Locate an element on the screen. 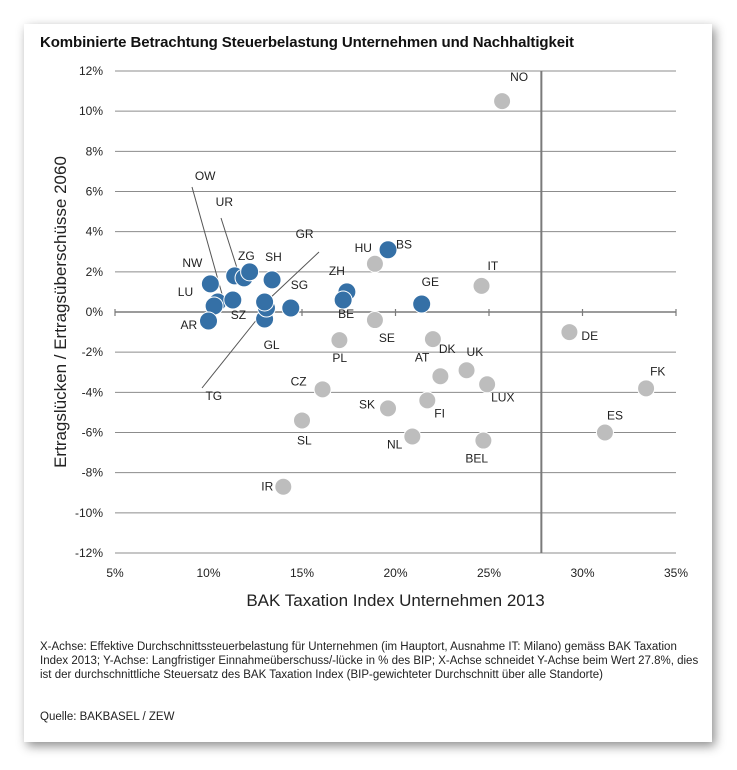 The width and height of the screenshot is (737, 770). data-label: SL is located at coordinates (304, 440).